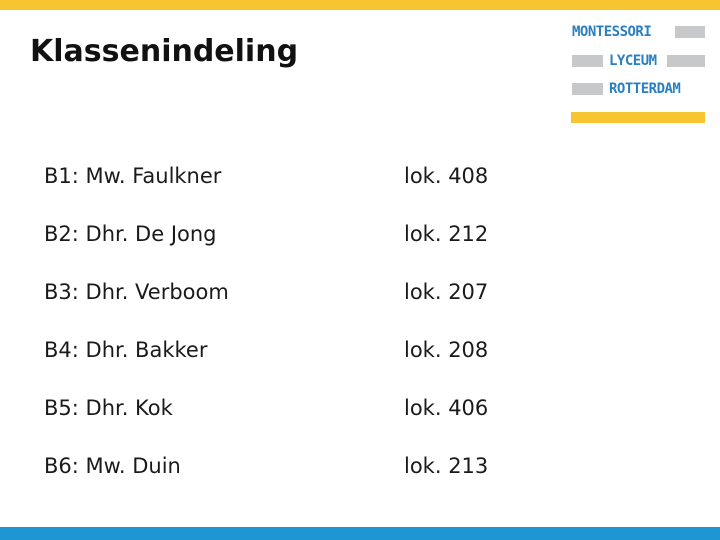 The width and height of the screenshot is (720, 540). Describe the element at coordinates (164, 51) in the screenshot. I see `slide-title: Klassenindeling` at that location.